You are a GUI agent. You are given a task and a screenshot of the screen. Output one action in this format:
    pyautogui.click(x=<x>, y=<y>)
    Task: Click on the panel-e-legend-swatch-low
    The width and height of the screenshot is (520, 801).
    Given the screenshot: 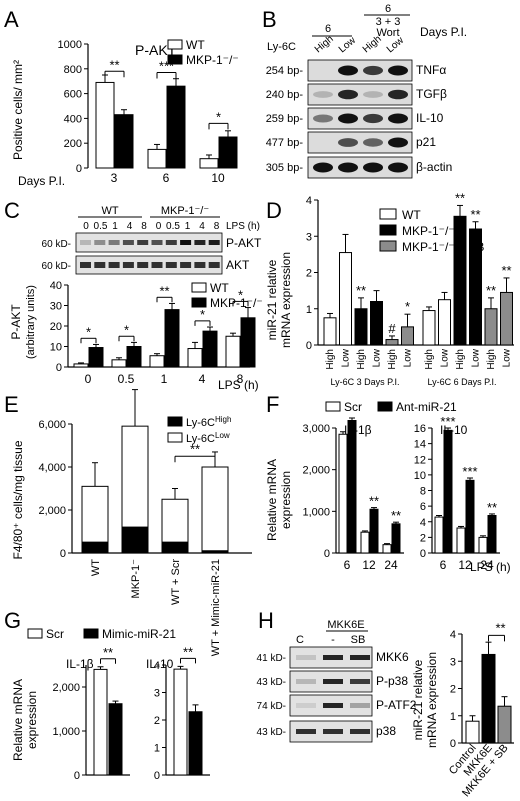 What is the action you would take?
    pyautogui.click(x=175, y=437)
    